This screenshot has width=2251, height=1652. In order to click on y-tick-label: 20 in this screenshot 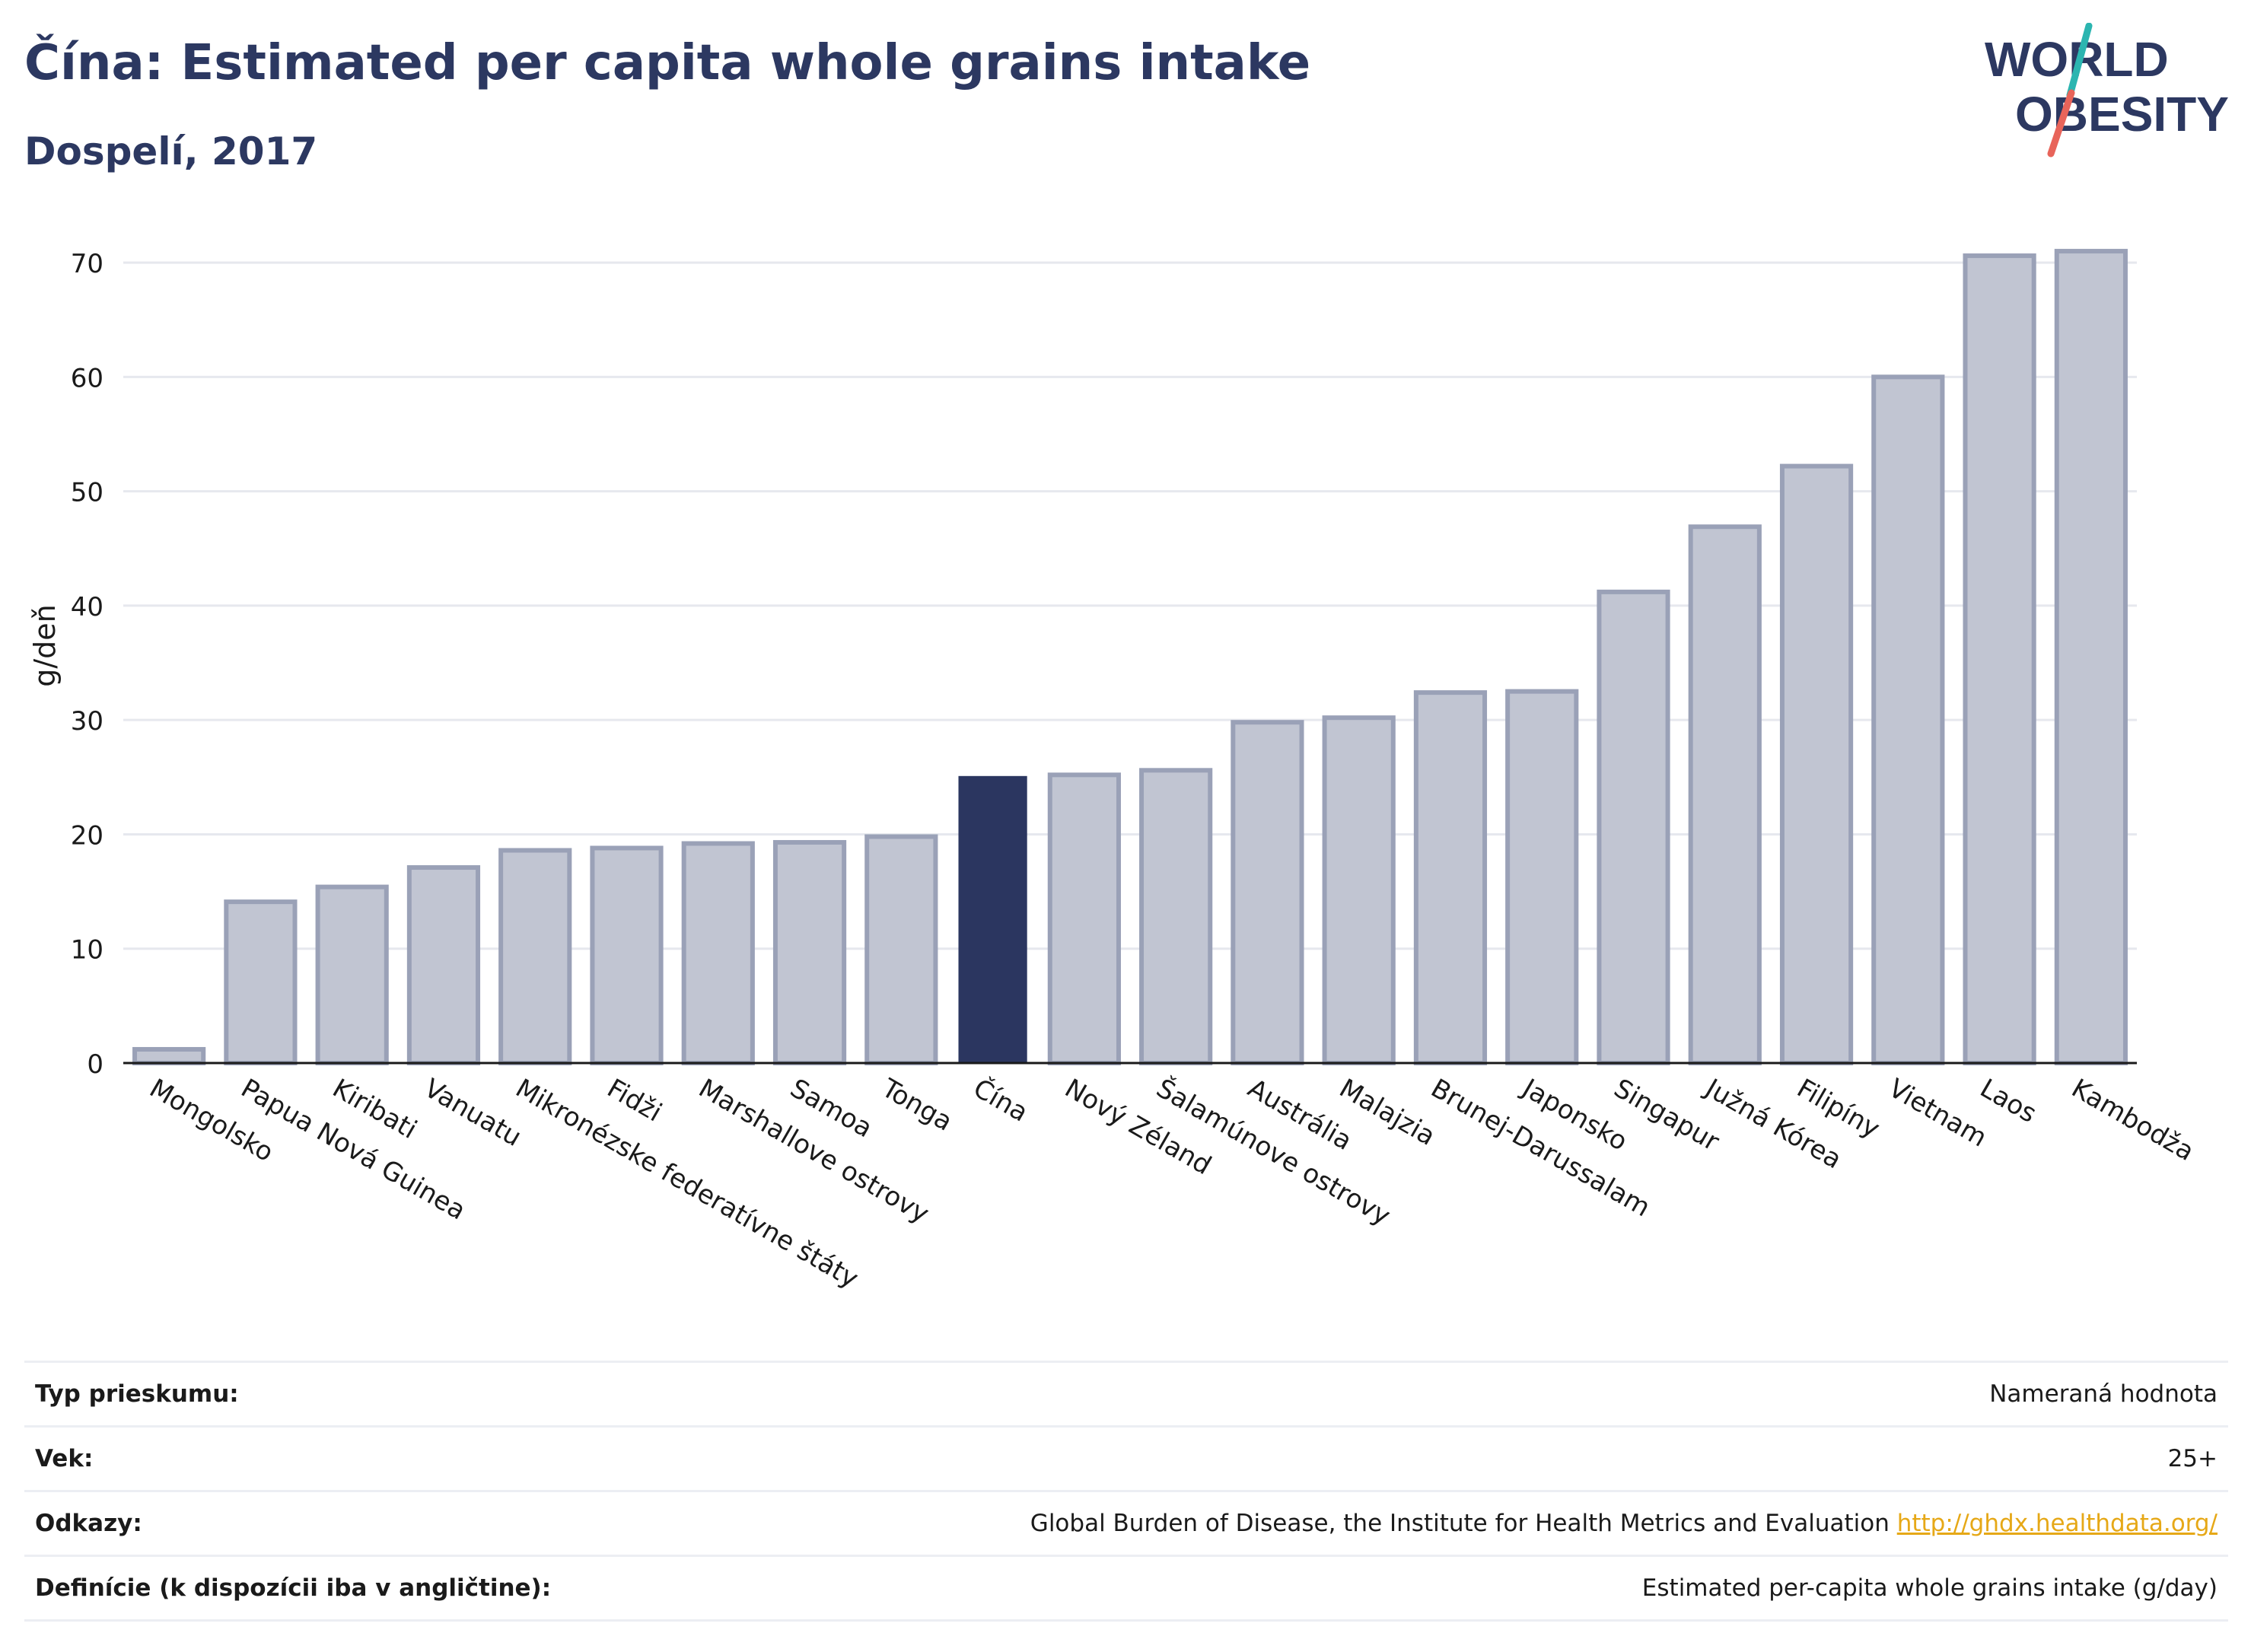, I will do `click(87, 835)`.